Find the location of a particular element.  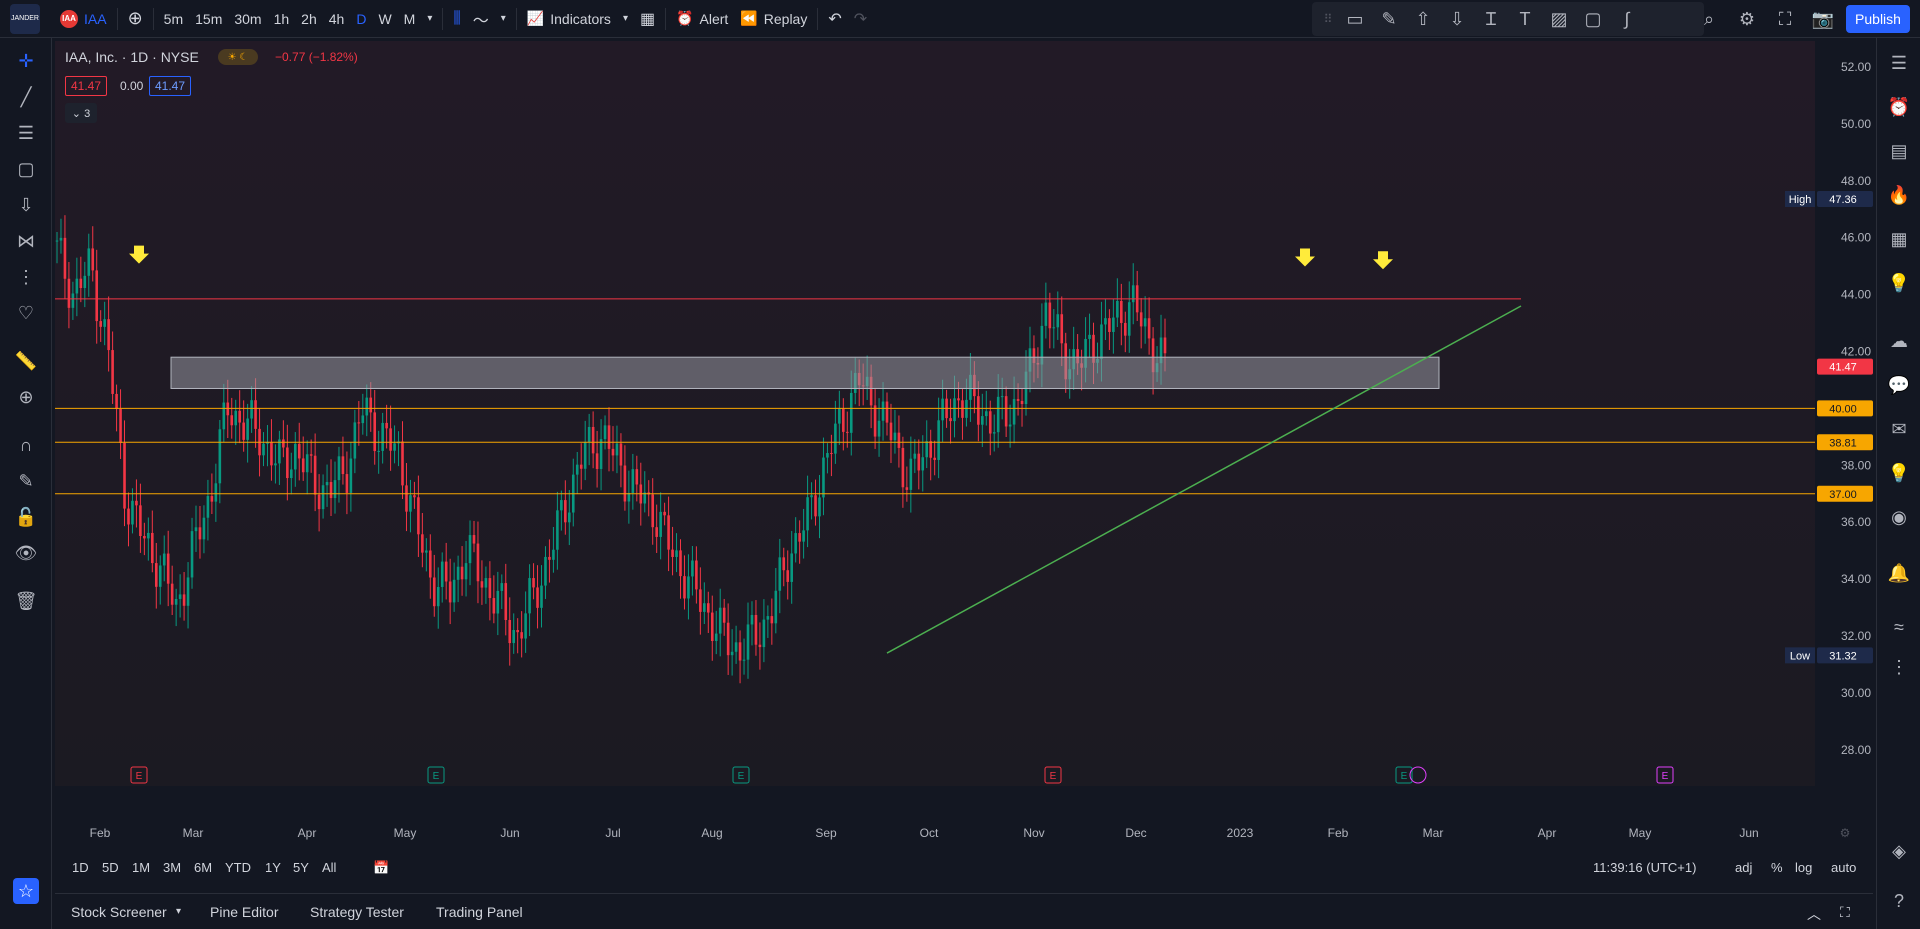

range-1m: 1M is located at coordinates (141, 867).